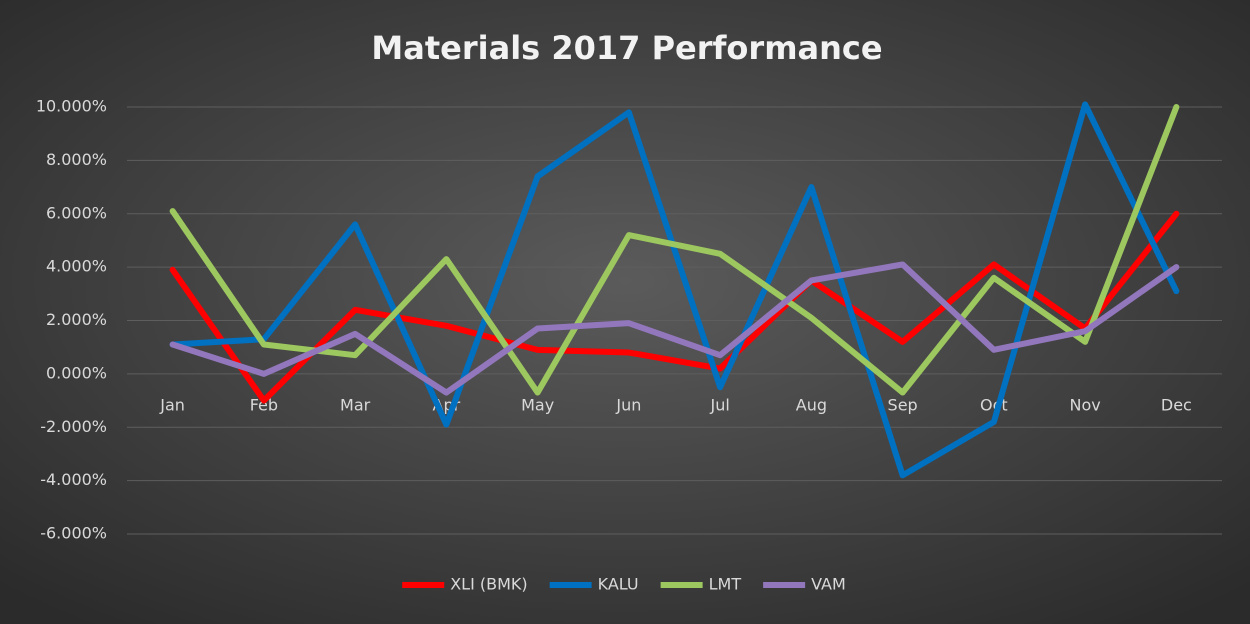  I want to click on x-tick-label: Jan, so click(172, 404).